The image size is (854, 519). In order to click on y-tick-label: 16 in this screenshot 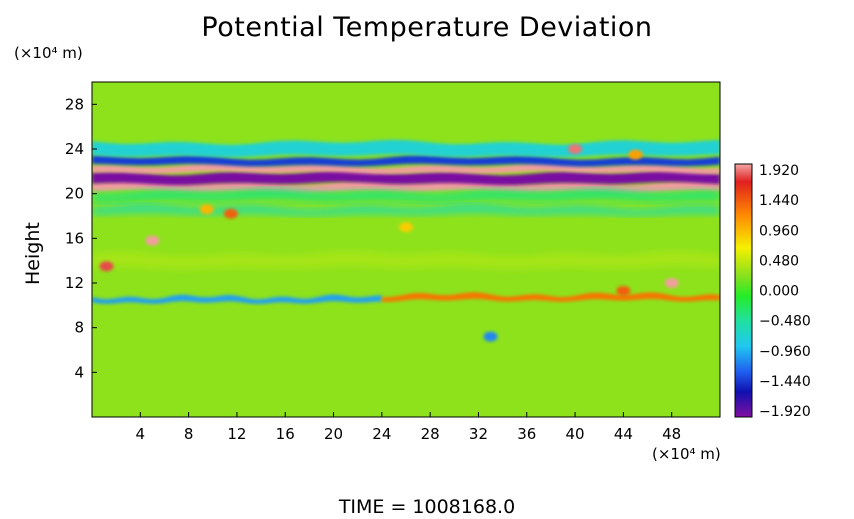, I will do `click(74, 238)`.